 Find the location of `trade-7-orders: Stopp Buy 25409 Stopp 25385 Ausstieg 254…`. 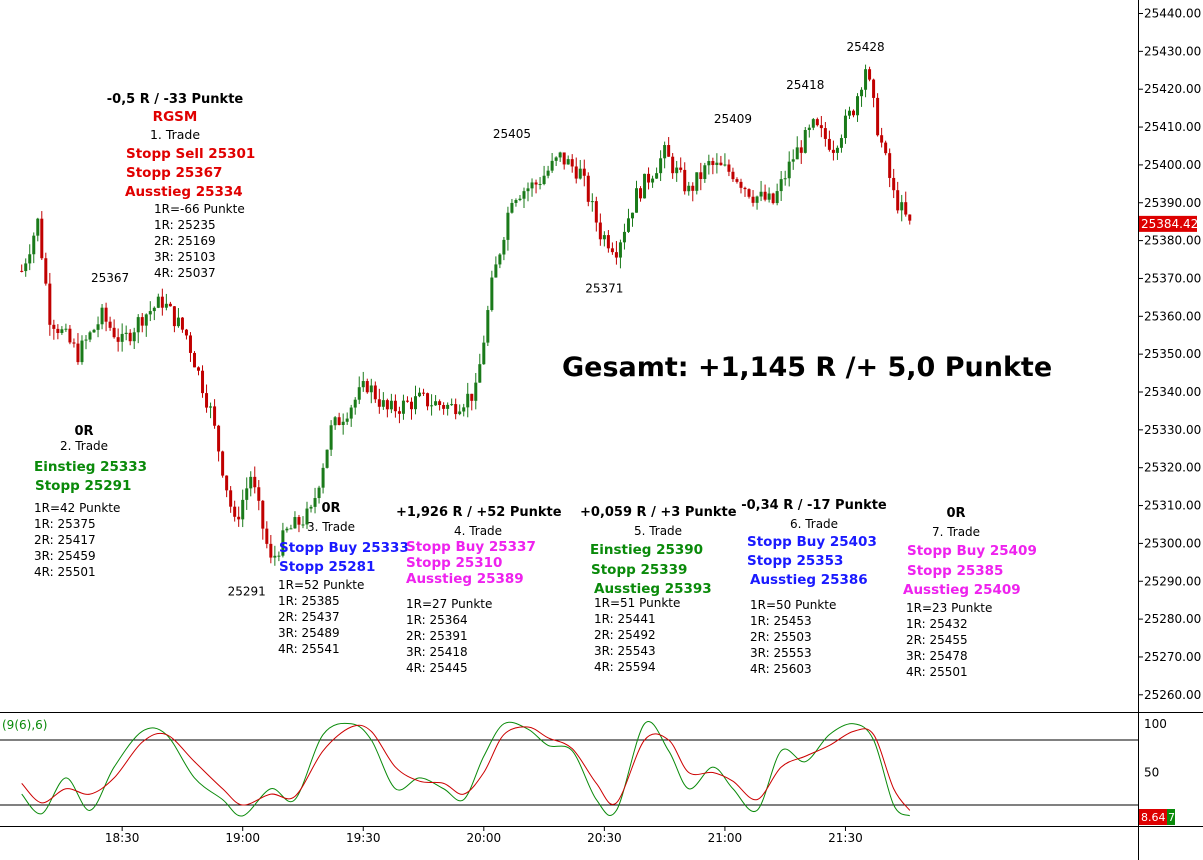

trade-7-orders: Stopp Buy 25409 Stopp 25385 Ausstieg 254… is located at coordinates (970, 570).